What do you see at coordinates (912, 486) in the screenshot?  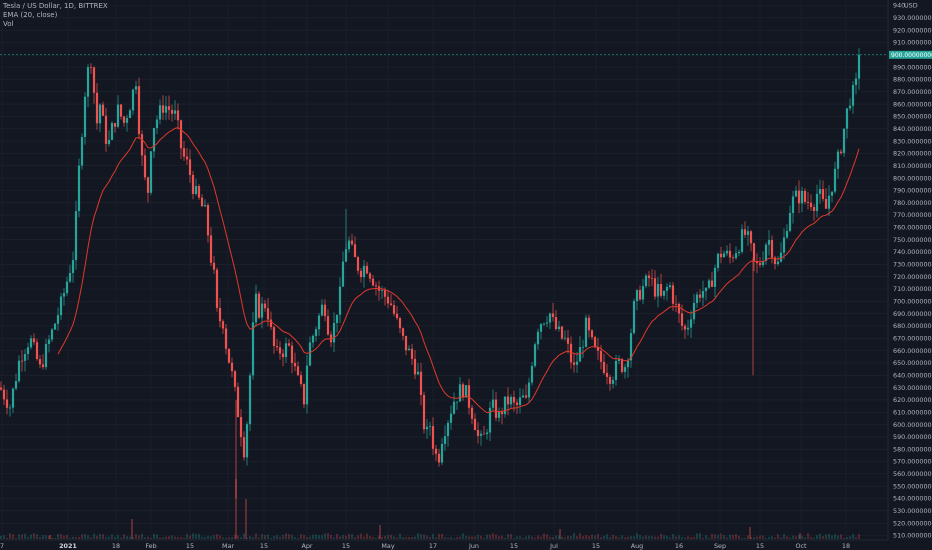 I see `price-tick-label: 550.00000000` at bounding box center [912, 486].